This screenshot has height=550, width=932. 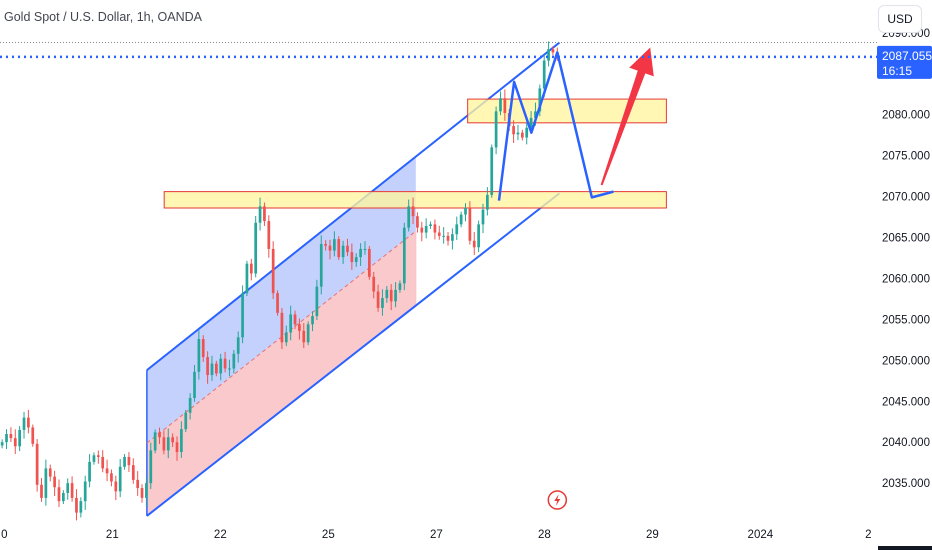 I want to click on x-tick-label: 27, so click(x=436, y=535).